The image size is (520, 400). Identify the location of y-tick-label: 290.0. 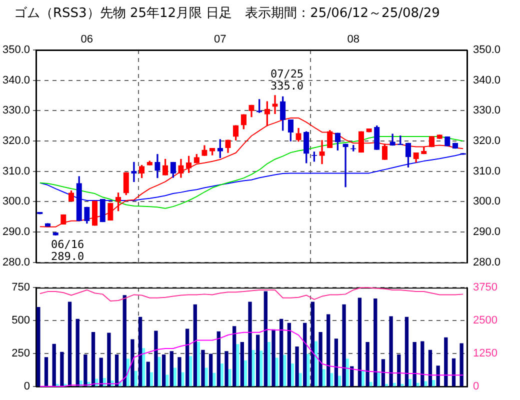
(16, 232).